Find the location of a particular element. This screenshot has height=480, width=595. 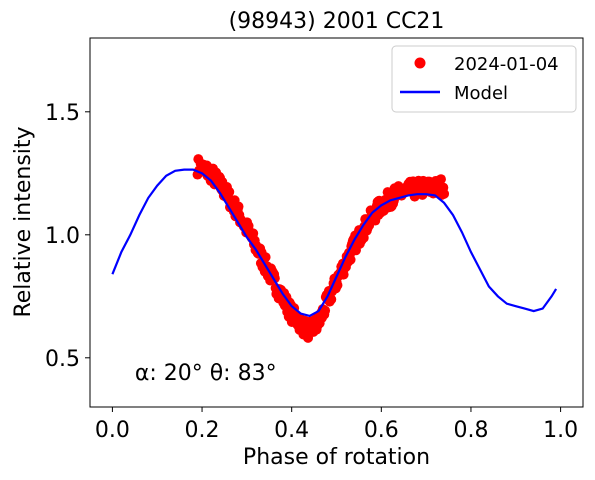

x-tick-label: 0.4 is located at coordinates (291, 430).